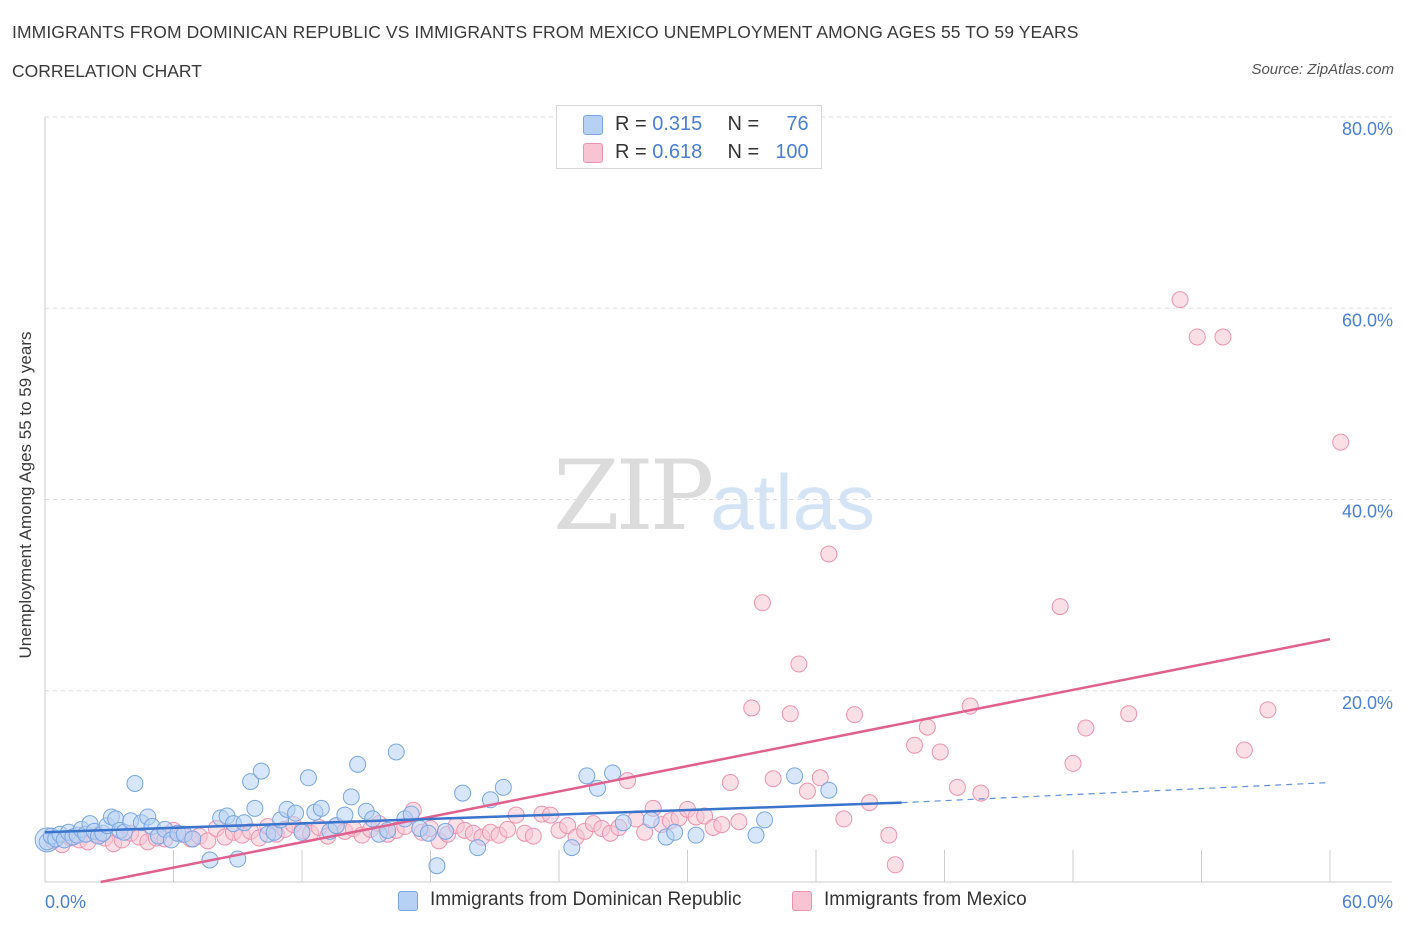 This screenshot has height=930, width=1406. What do you see at coordinates (1367, 129) in the screenshot?
I see `y-tick-label: 80.0%` at bounding box center [1367, 129].